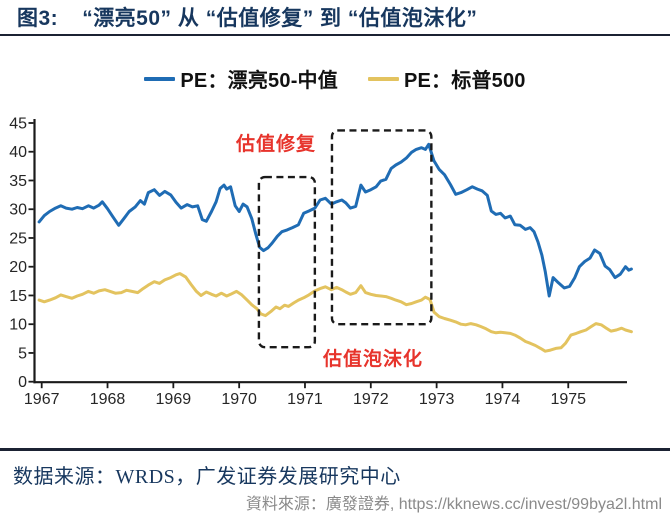  Describe the element at coordinates (371, 399) in the screenshot. I see `x-tick-label: 1972` at that location.